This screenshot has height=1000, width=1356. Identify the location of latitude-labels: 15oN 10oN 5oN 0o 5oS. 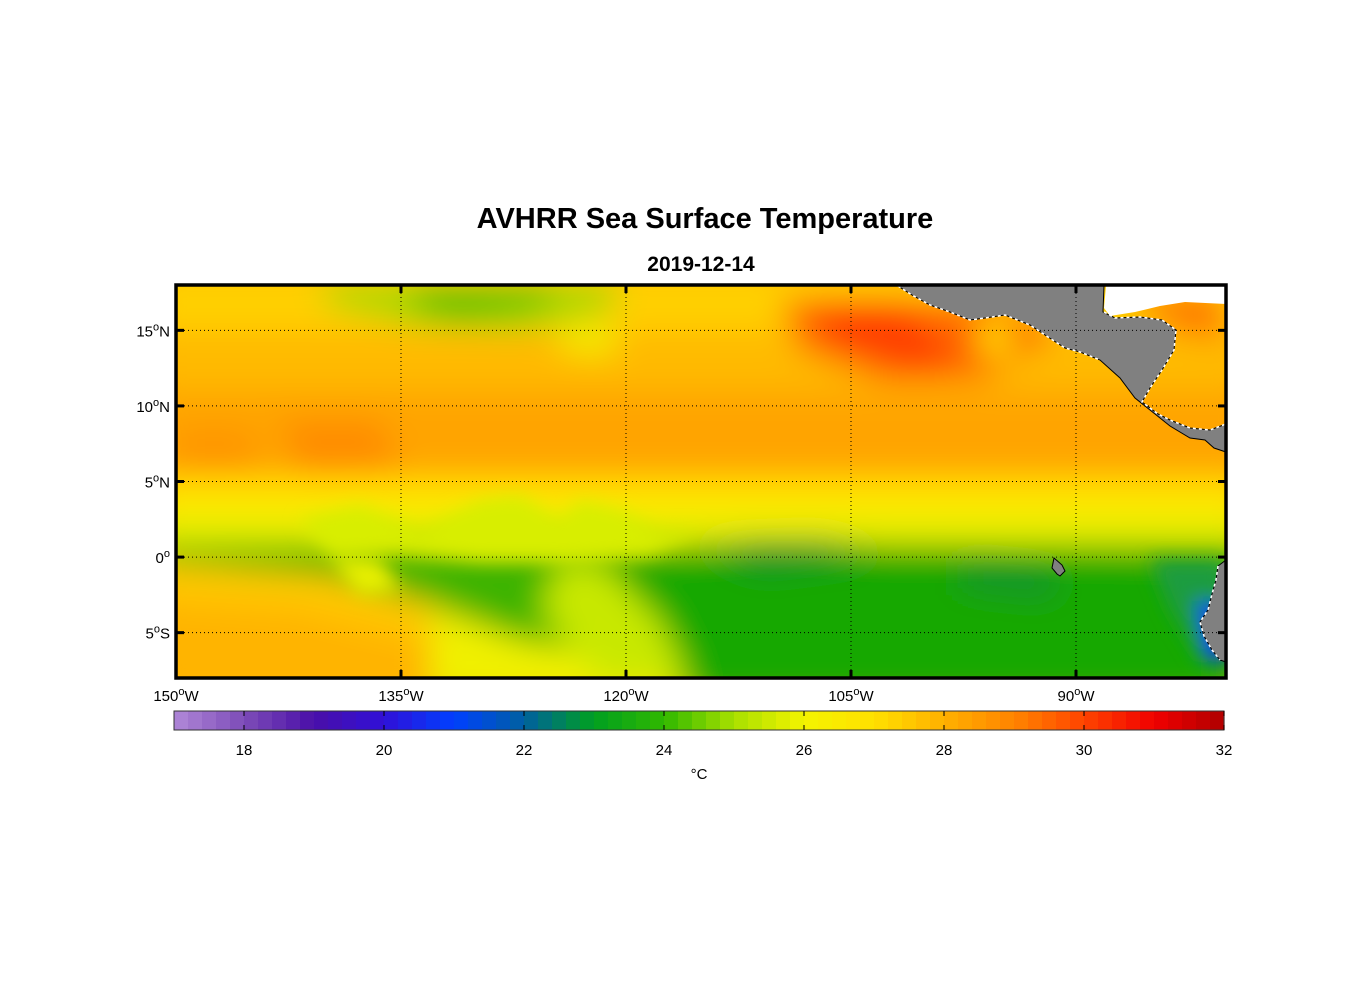
(153, 481).